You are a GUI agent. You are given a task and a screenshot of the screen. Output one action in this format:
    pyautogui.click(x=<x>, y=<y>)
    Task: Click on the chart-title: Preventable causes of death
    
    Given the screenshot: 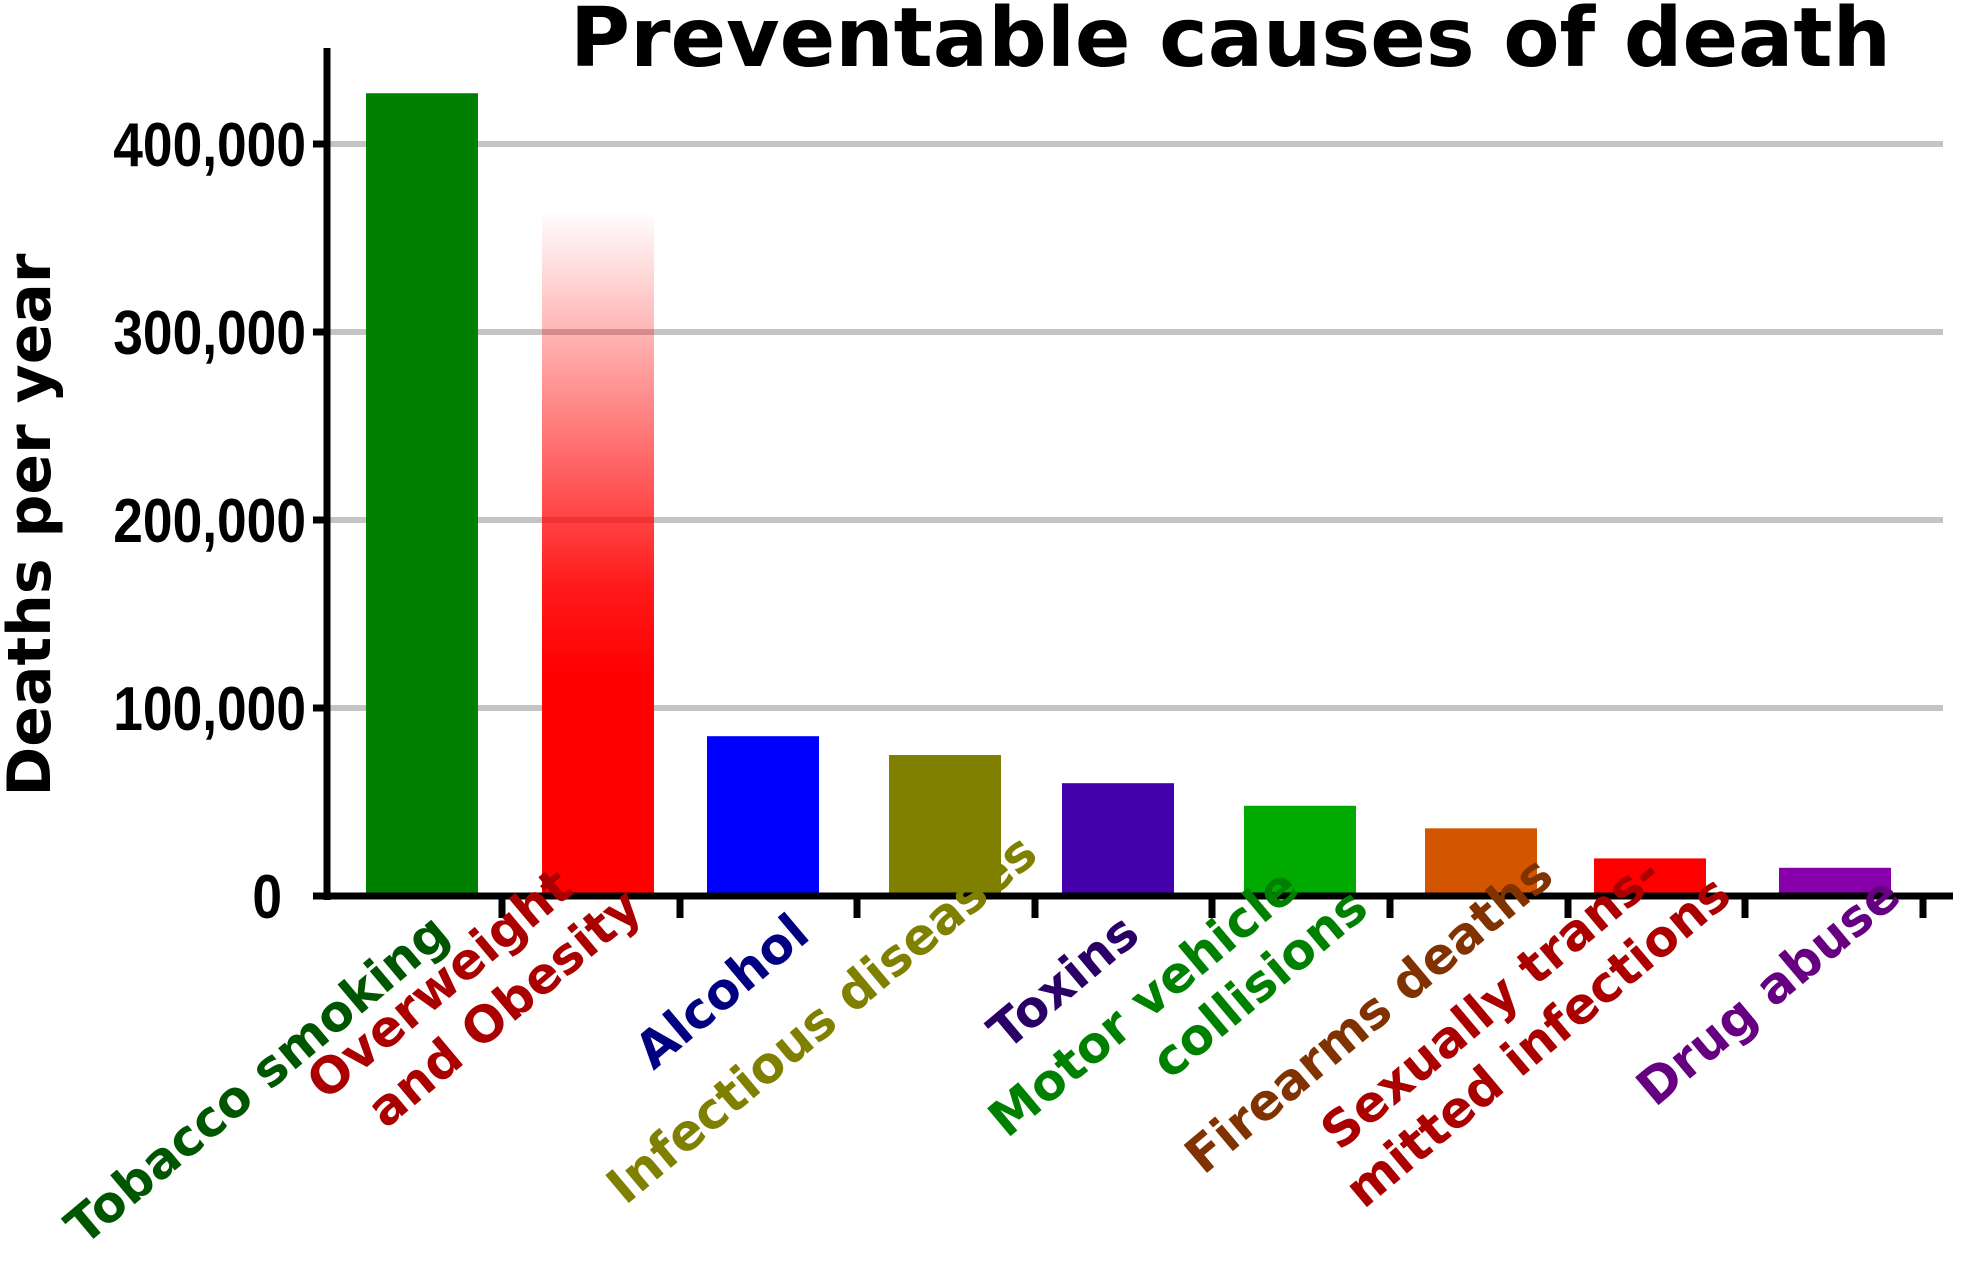 What is the action you would take?
    pyautogui.click(x=1230, y=43)
    